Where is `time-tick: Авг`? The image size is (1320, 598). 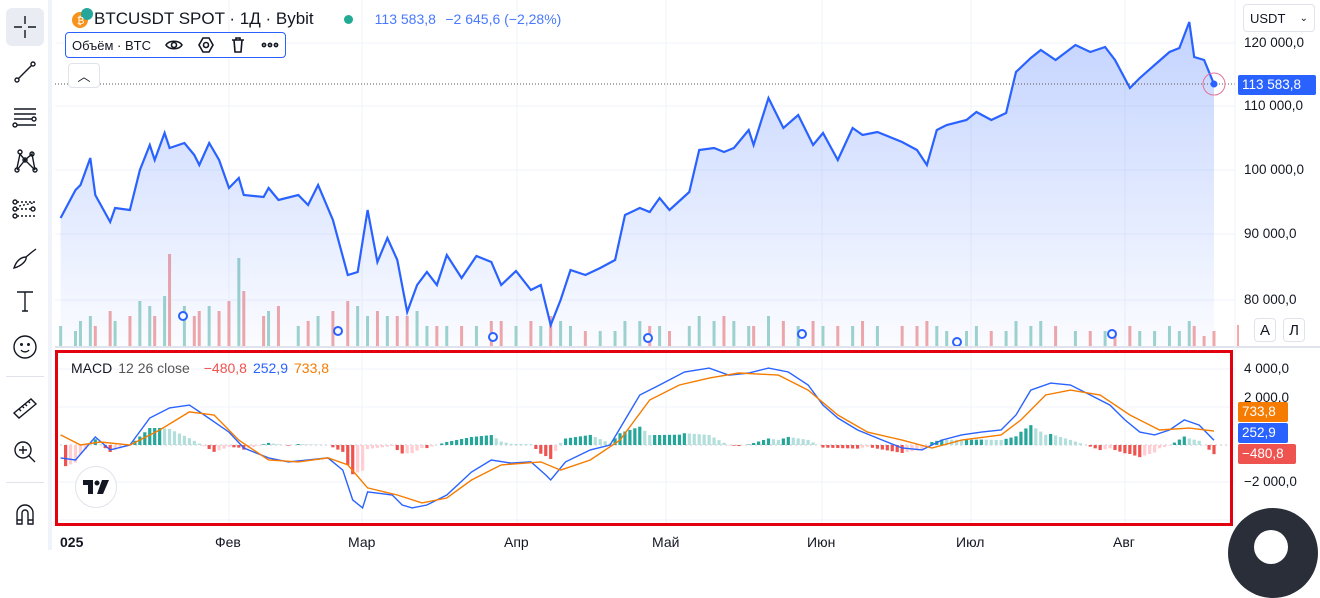 time-tick: Авг is located at coordinates (1124, 542).